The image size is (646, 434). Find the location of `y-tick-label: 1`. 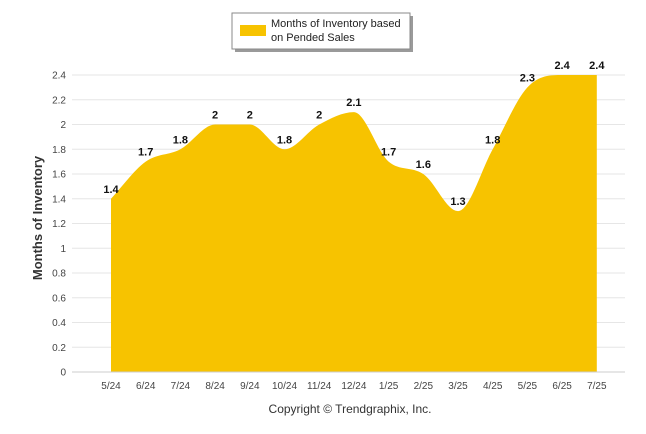

y-tick-label: 1 is located at coordinates (63, 249).